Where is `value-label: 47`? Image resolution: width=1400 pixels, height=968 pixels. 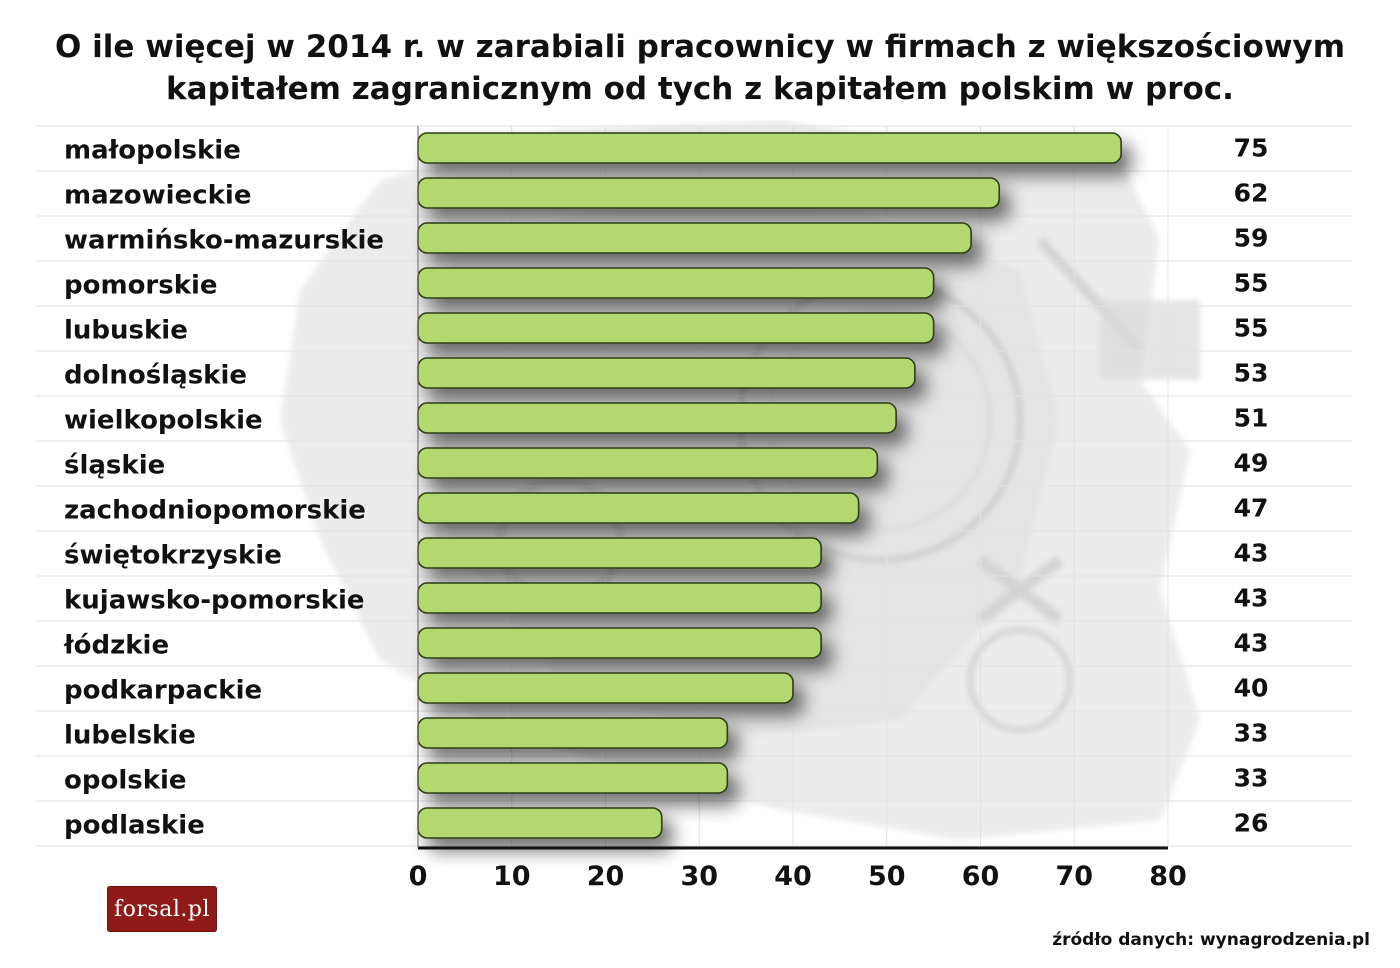 value-label: 47 is located at coordinates (1251, 508).